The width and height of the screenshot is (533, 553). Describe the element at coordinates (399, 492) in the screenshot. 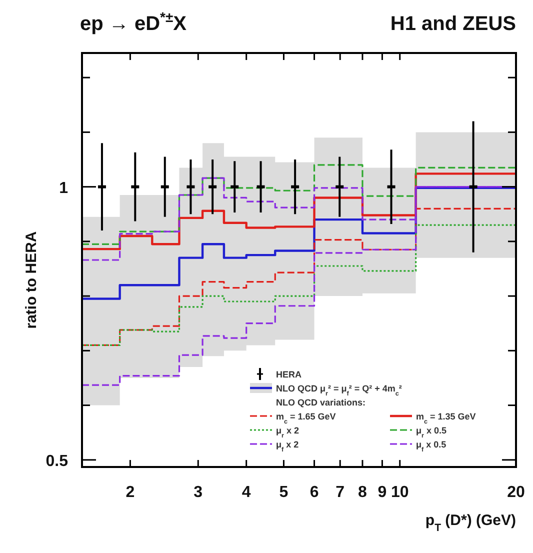

I see `x-tick-label: 10` at that location.